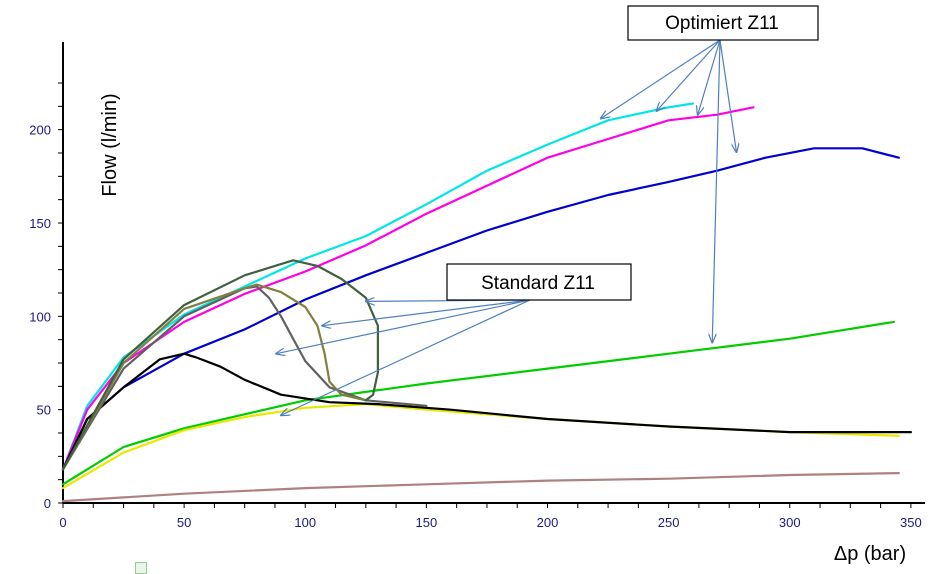 This screenshot has width=948, height=574. Describe the element at coordinates (548, 522) in the screenshot. I see `x-tick-label: 200` at that location.